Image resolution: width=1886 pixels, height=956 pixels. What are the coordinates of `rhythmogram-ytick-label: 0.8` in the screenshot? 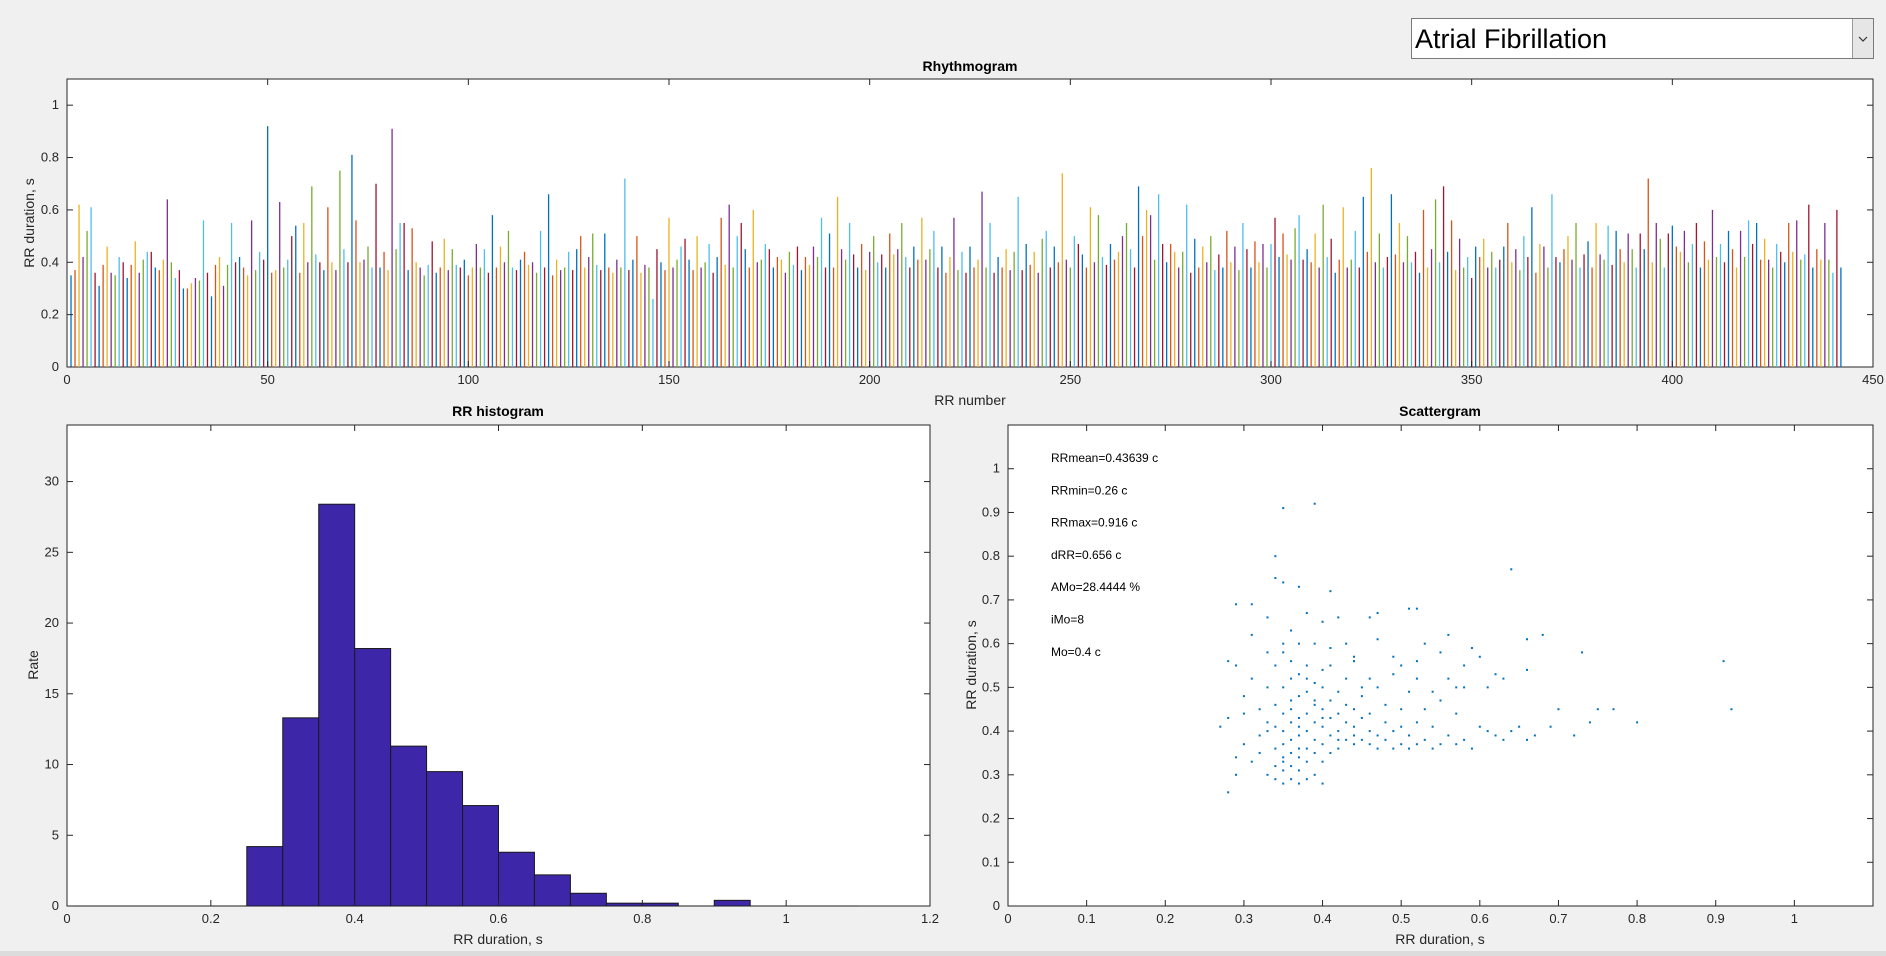 It's located at (50, 157).